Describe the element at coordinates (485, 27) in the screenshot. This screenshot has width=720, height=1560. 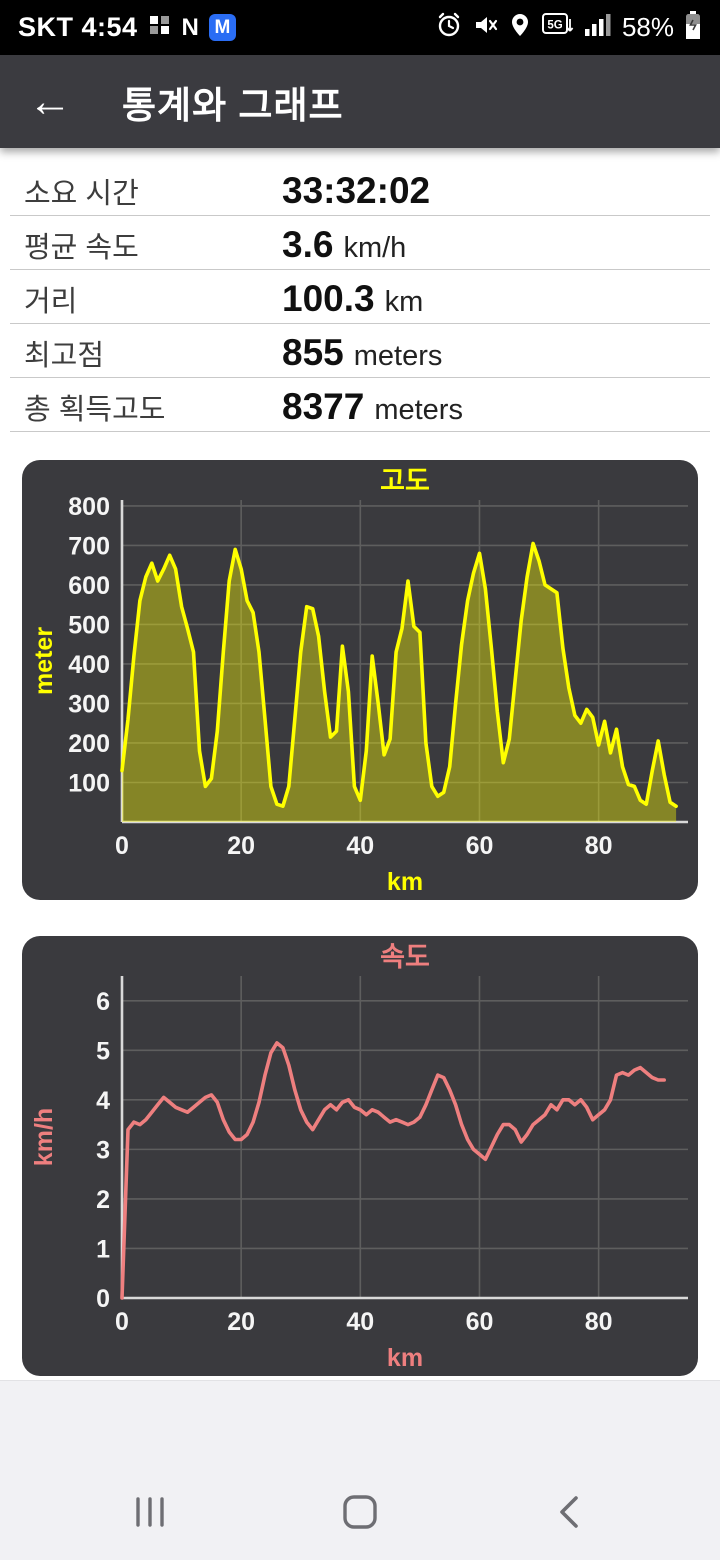
I see `mute-icon` at that location.